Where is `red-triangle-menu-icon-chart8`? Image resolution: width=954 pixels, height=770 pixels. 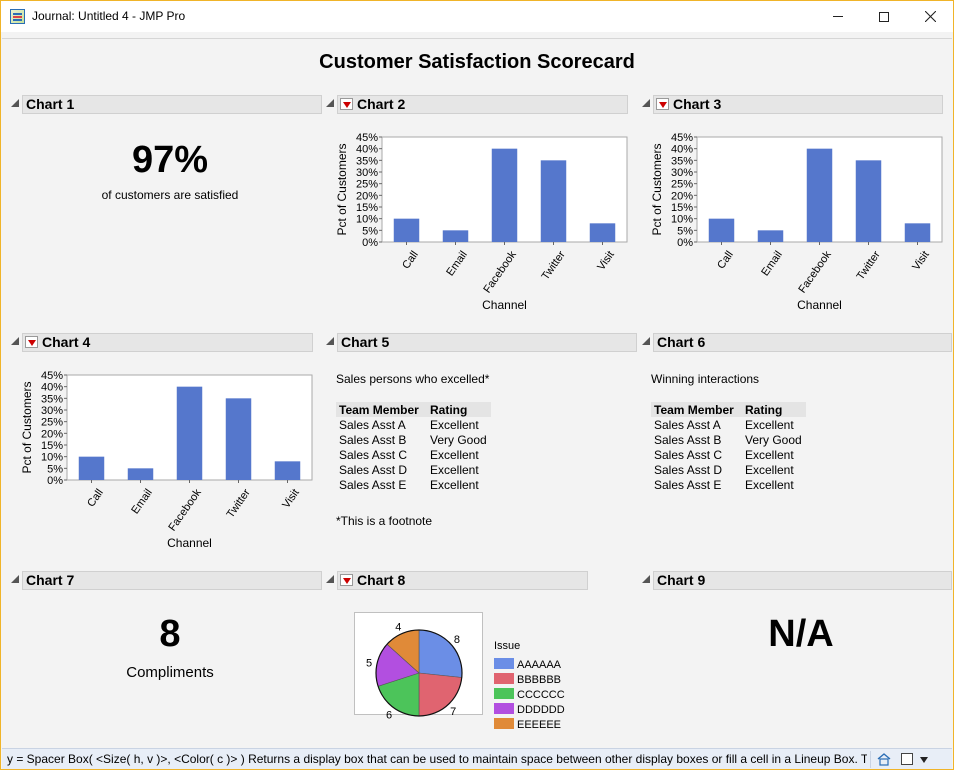 red-triangle-menu-icon-chart8 is located at coordinates (346, 580).